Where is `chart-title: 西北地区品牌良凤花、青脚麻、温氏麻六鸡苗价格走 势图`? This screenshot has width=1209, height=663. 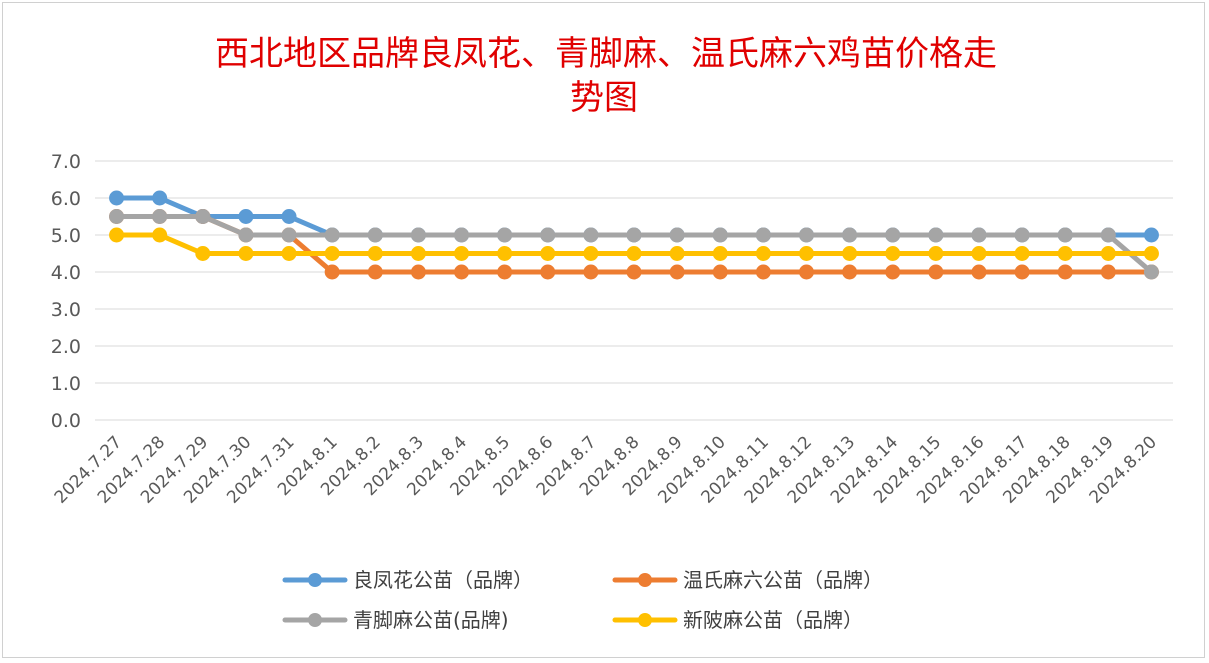
chart-title: 西北地区品牌良凤花、青脚麻、温氏麻六鸡苗价格走 势图 is located at coordinates (606, 76).